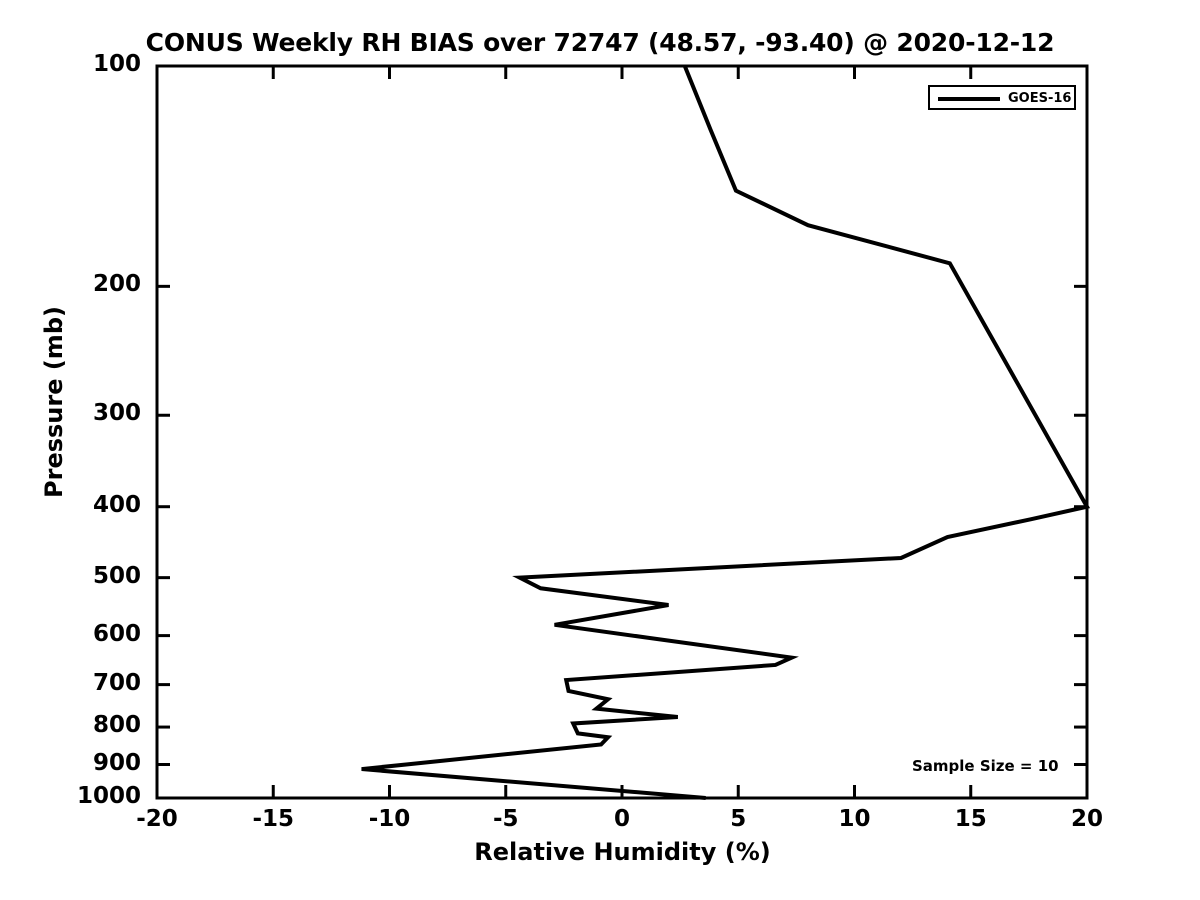 The image size is (1200, 900). What do you see at coordinates (854, 819) in the screenshot?
I see `x-tick-label: 10` at bounding box center [854, 819].